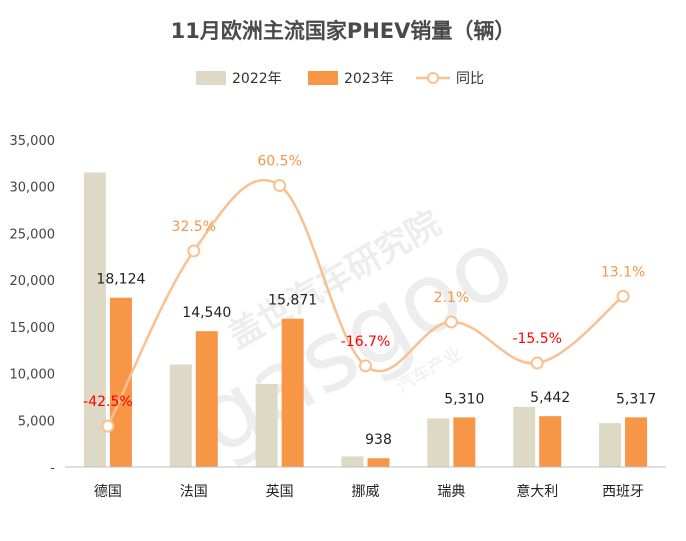 The width and height of the screenshot is (686, 541). Describe the element at coordinates (433, 78) in the screenshot. I see `legend-marker-yoy` at that location.